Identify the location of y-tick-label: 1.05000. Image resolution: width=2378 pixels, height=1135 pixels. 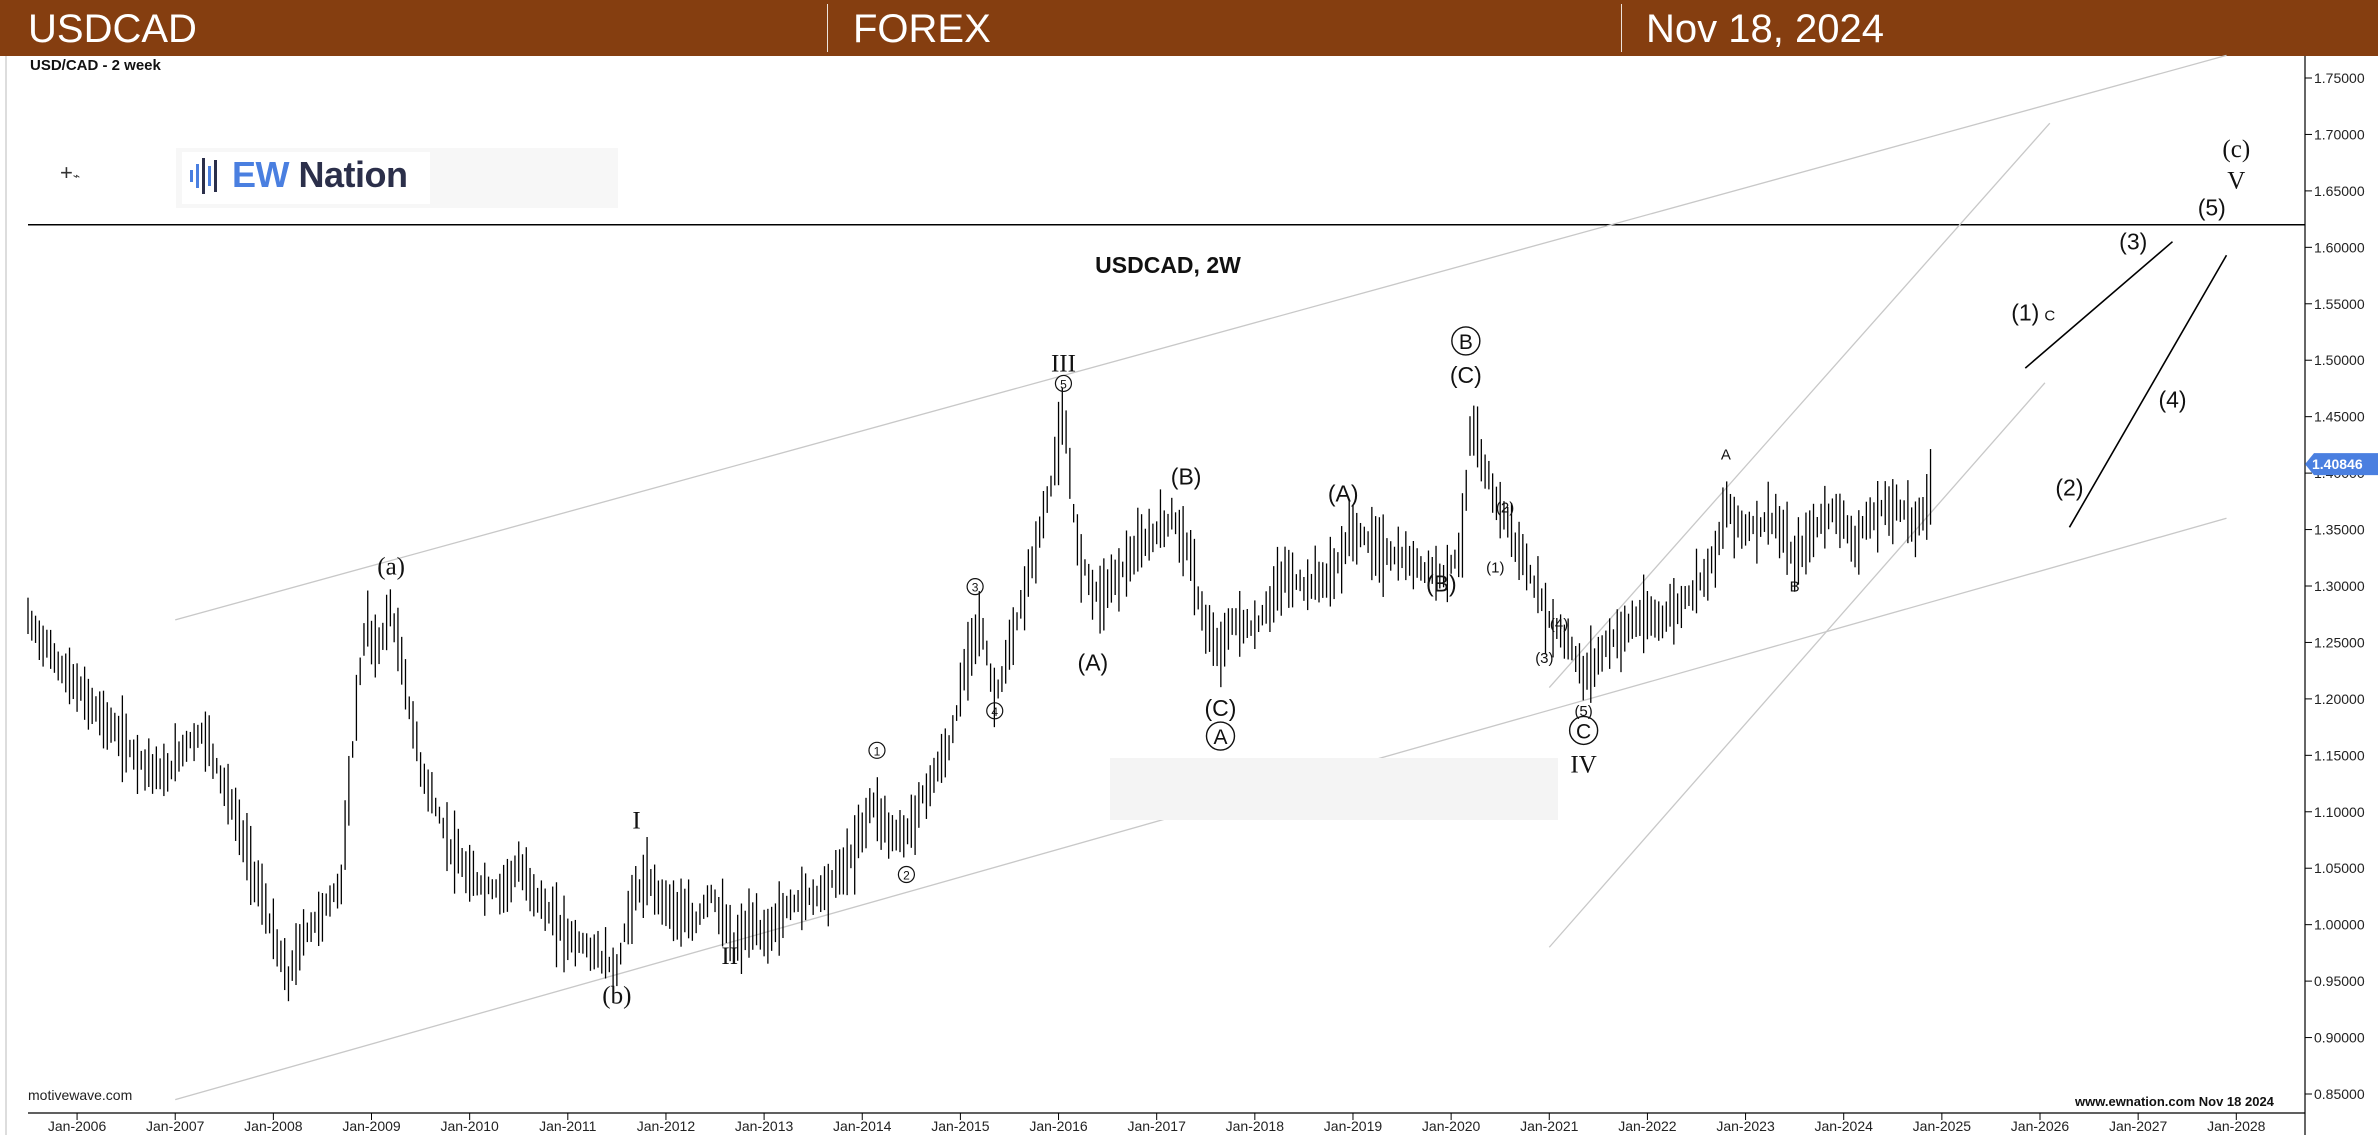
(2339, 868).